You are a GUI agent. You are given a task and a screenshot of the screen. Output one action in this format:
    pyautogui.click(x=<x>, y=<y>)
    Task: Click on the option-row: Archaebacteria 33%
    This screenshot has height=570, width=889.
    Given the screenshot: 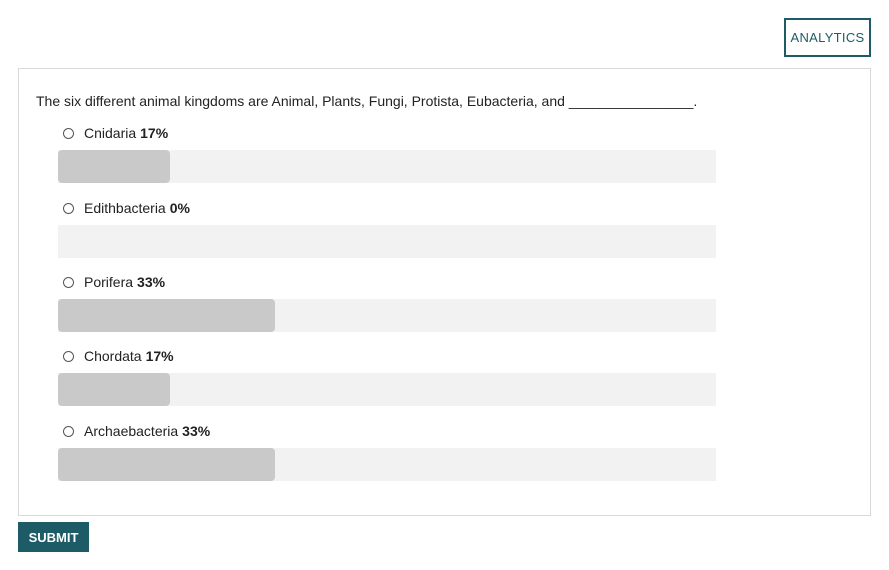 What is the action you would take?
    pyautogui.click(x=389, y=431)
    